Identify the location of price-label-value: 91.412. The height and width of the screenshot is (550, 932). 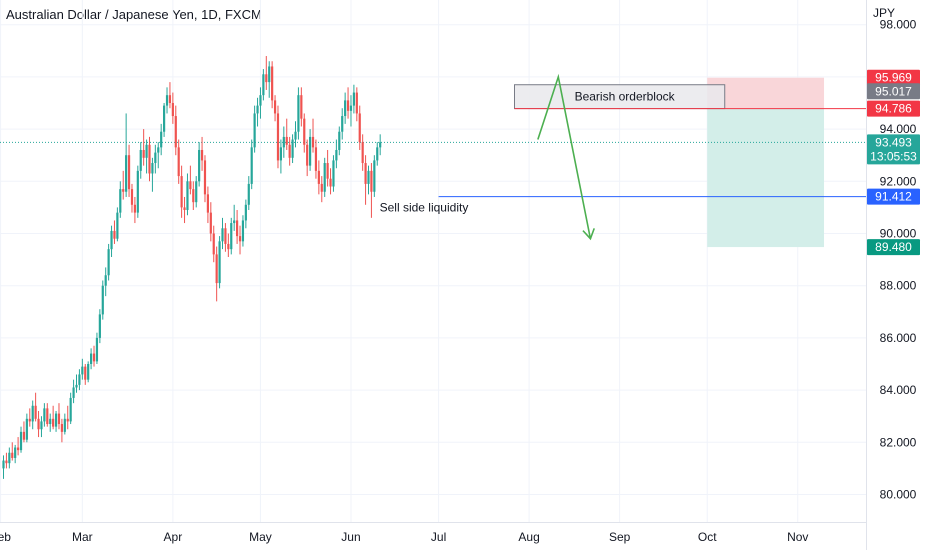
(893, 197).